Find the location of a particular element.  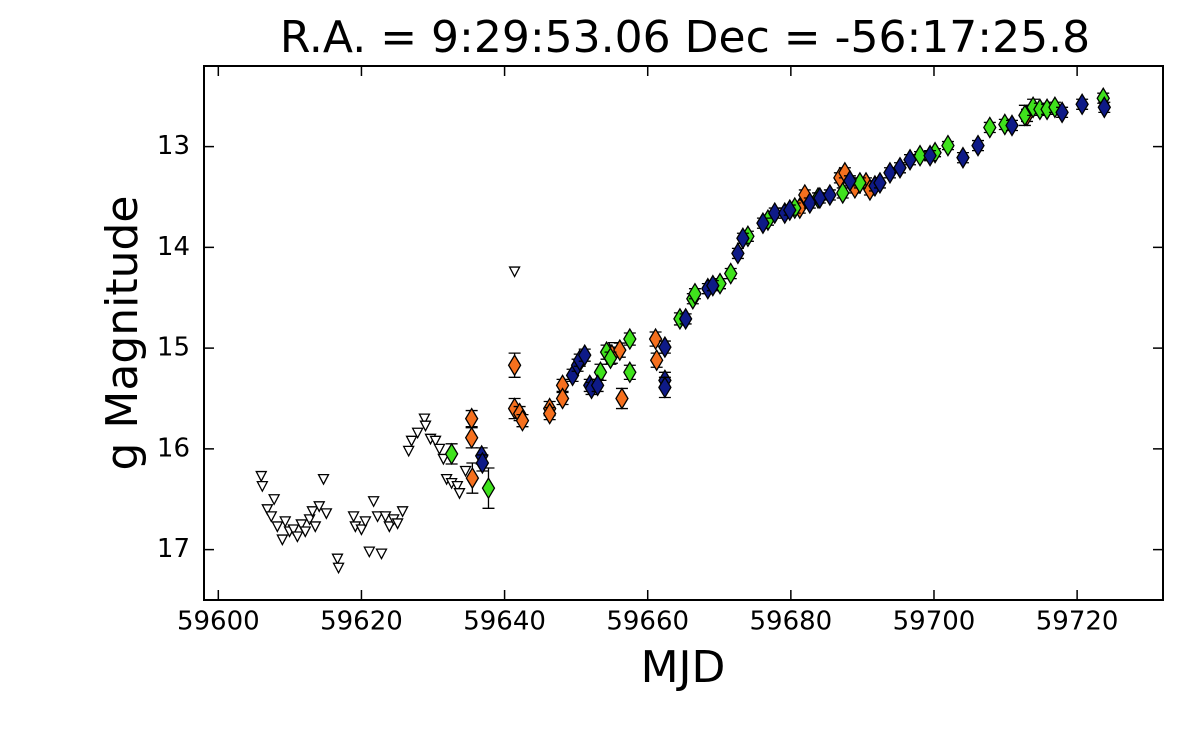

x-tick-label: 59620 is located at coordinates (361, 622).